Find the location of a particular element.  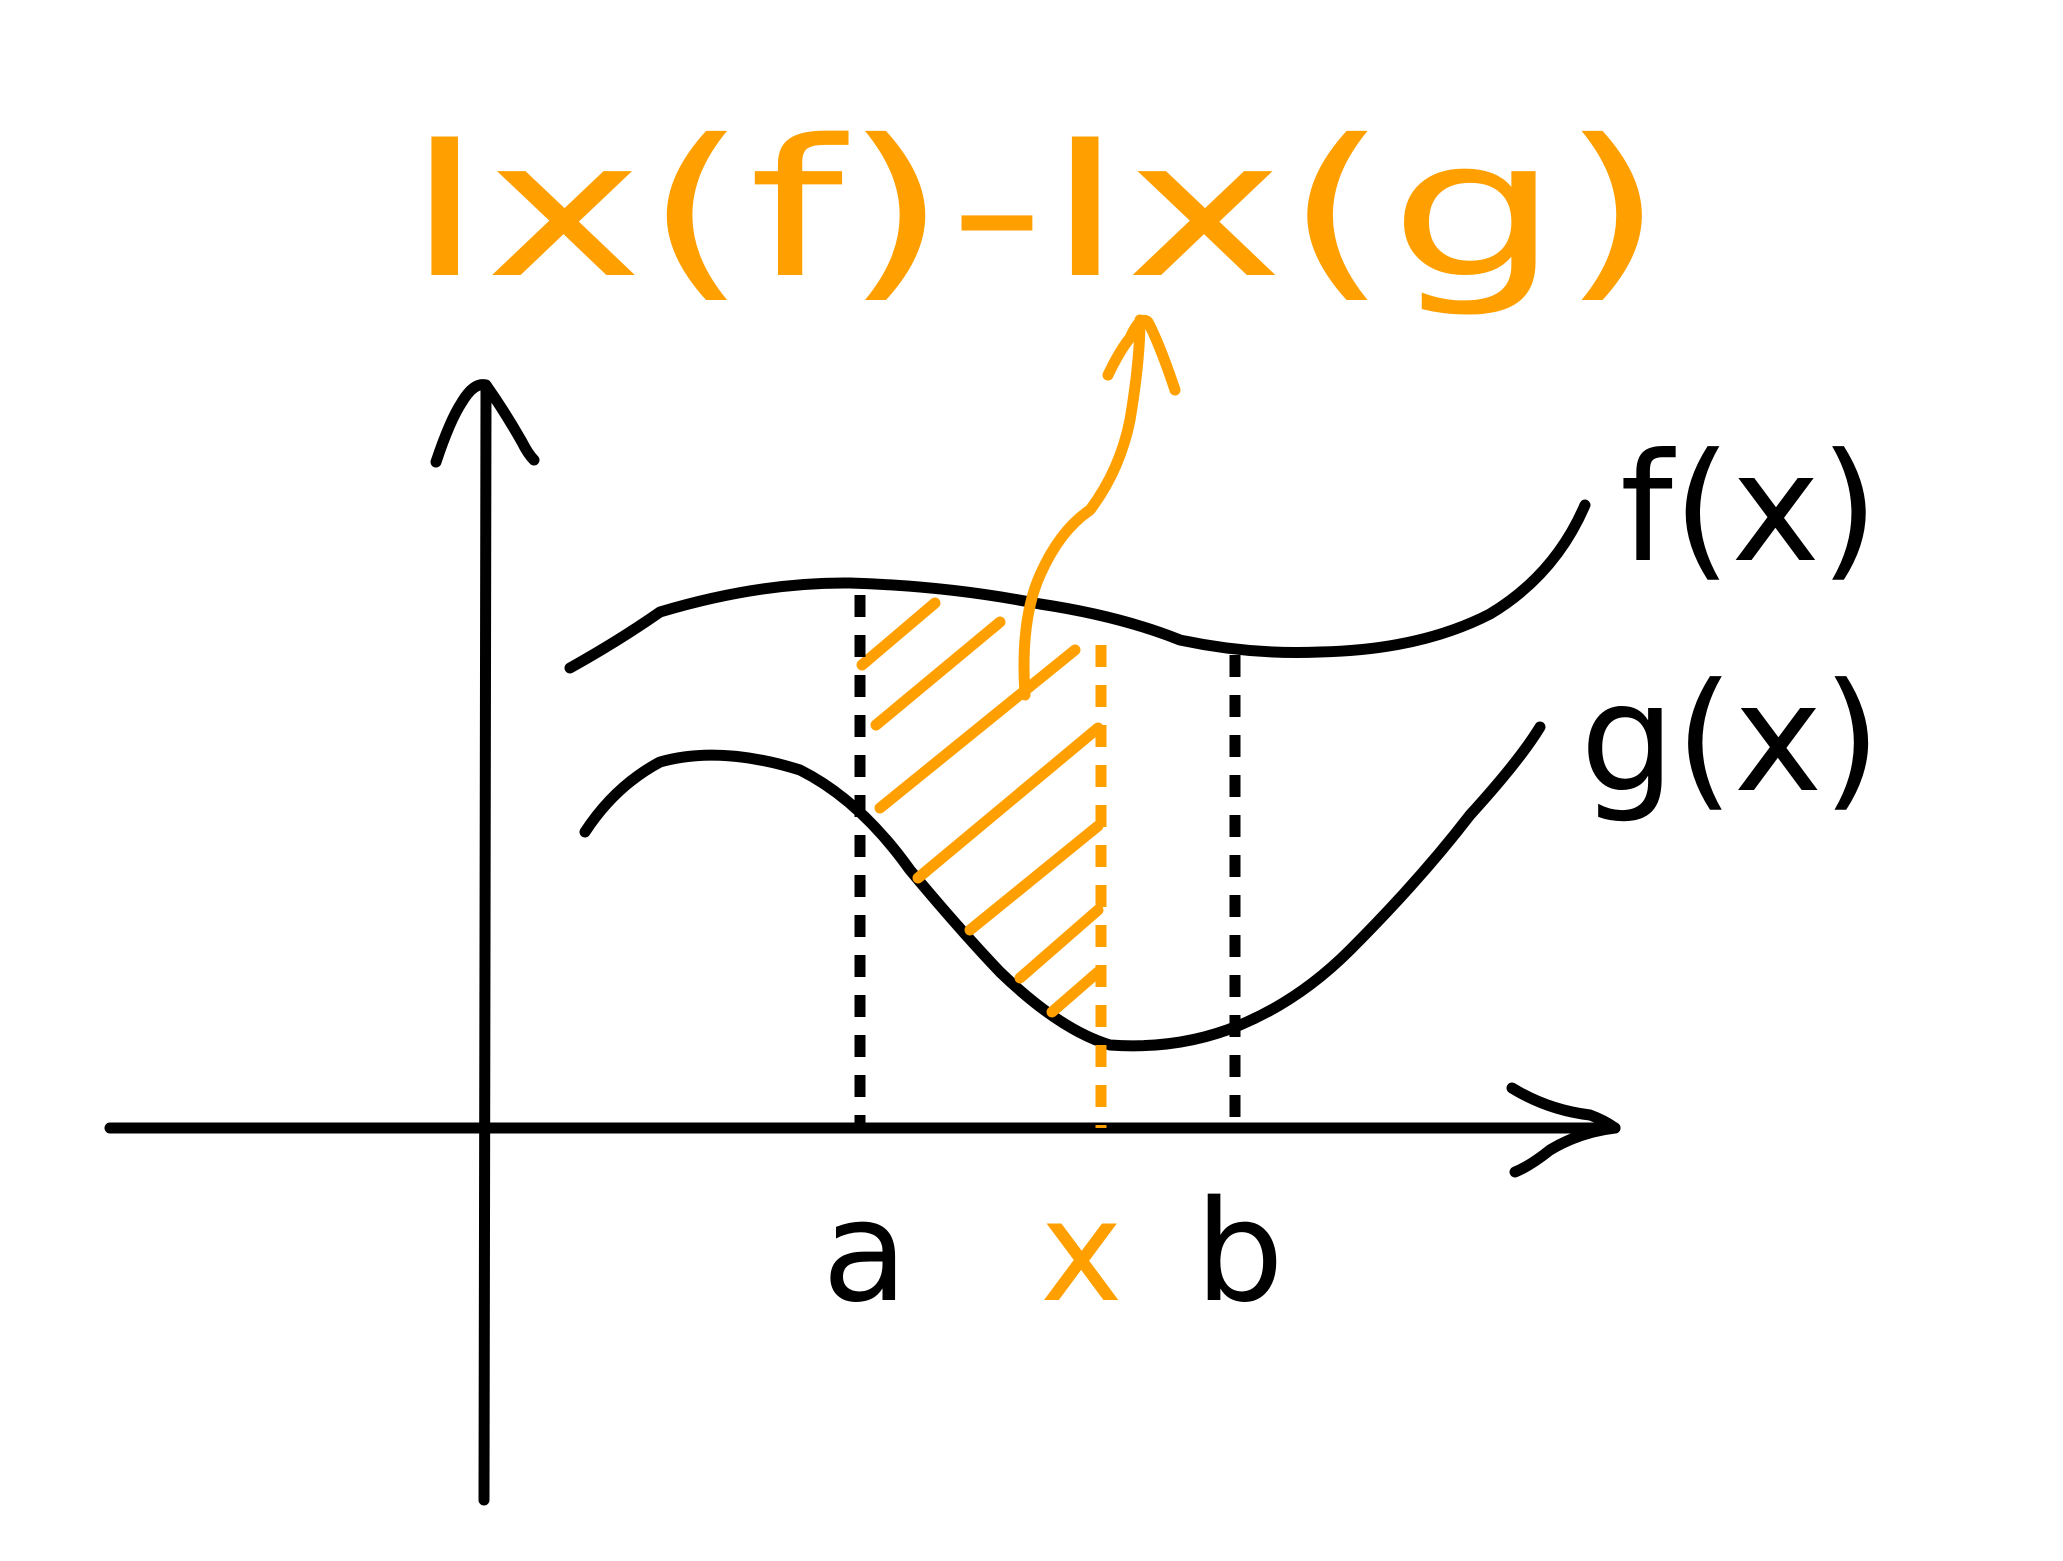

y-axis-line is located at coordinates (485, 945).